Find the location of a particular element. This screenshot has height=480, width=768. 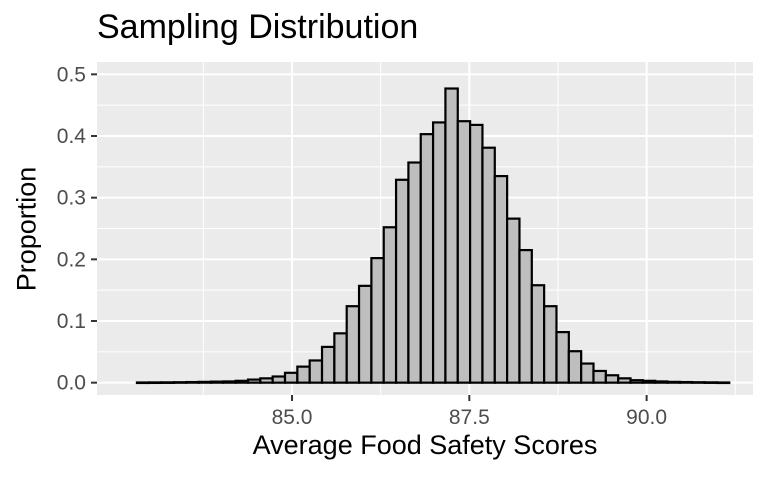

x-tick-label: 90.0 is located at coordinates (646, 417).